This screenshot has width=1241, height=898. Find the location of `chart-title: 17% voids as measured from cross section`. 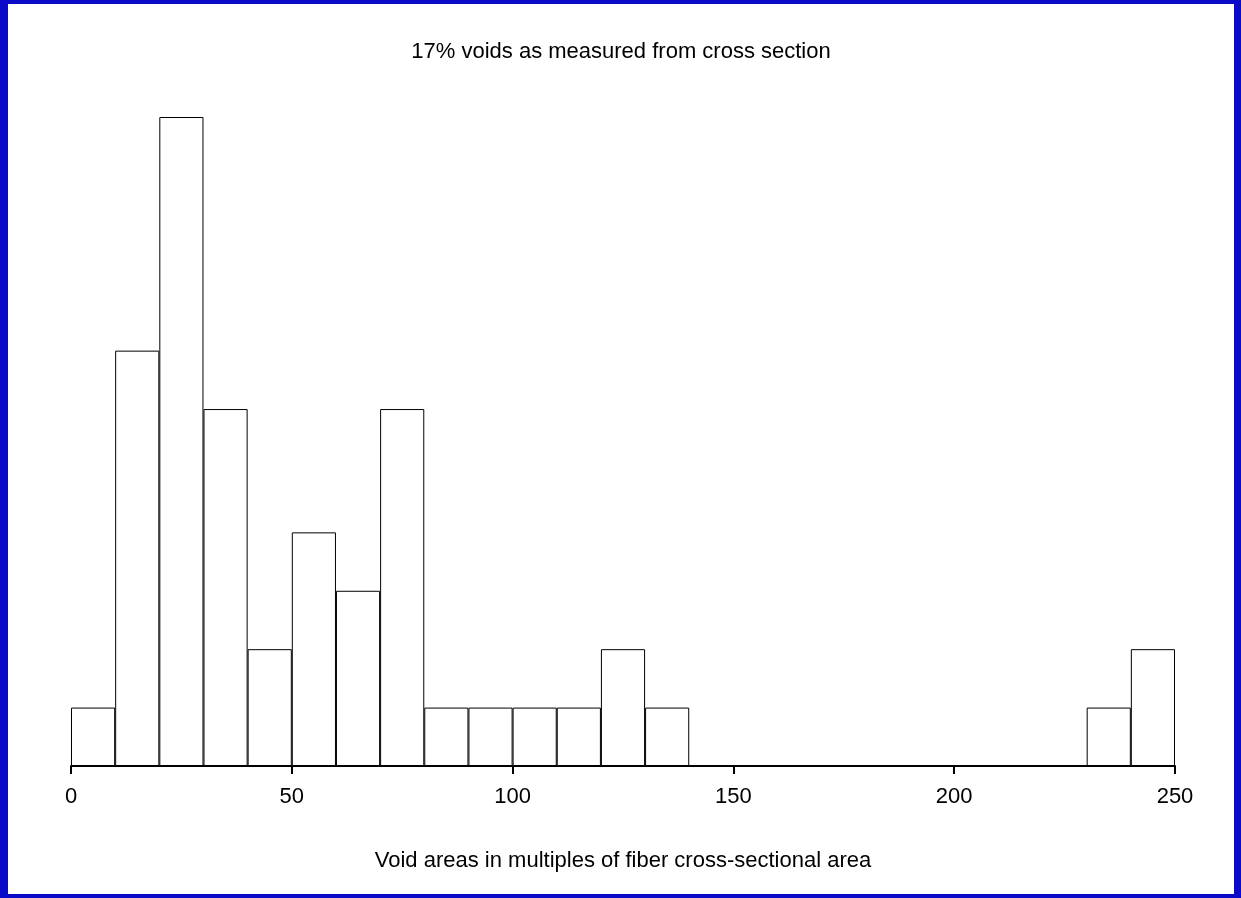

chart-title: 17% voids as measured from cross section is located at coordinates (621, 50).